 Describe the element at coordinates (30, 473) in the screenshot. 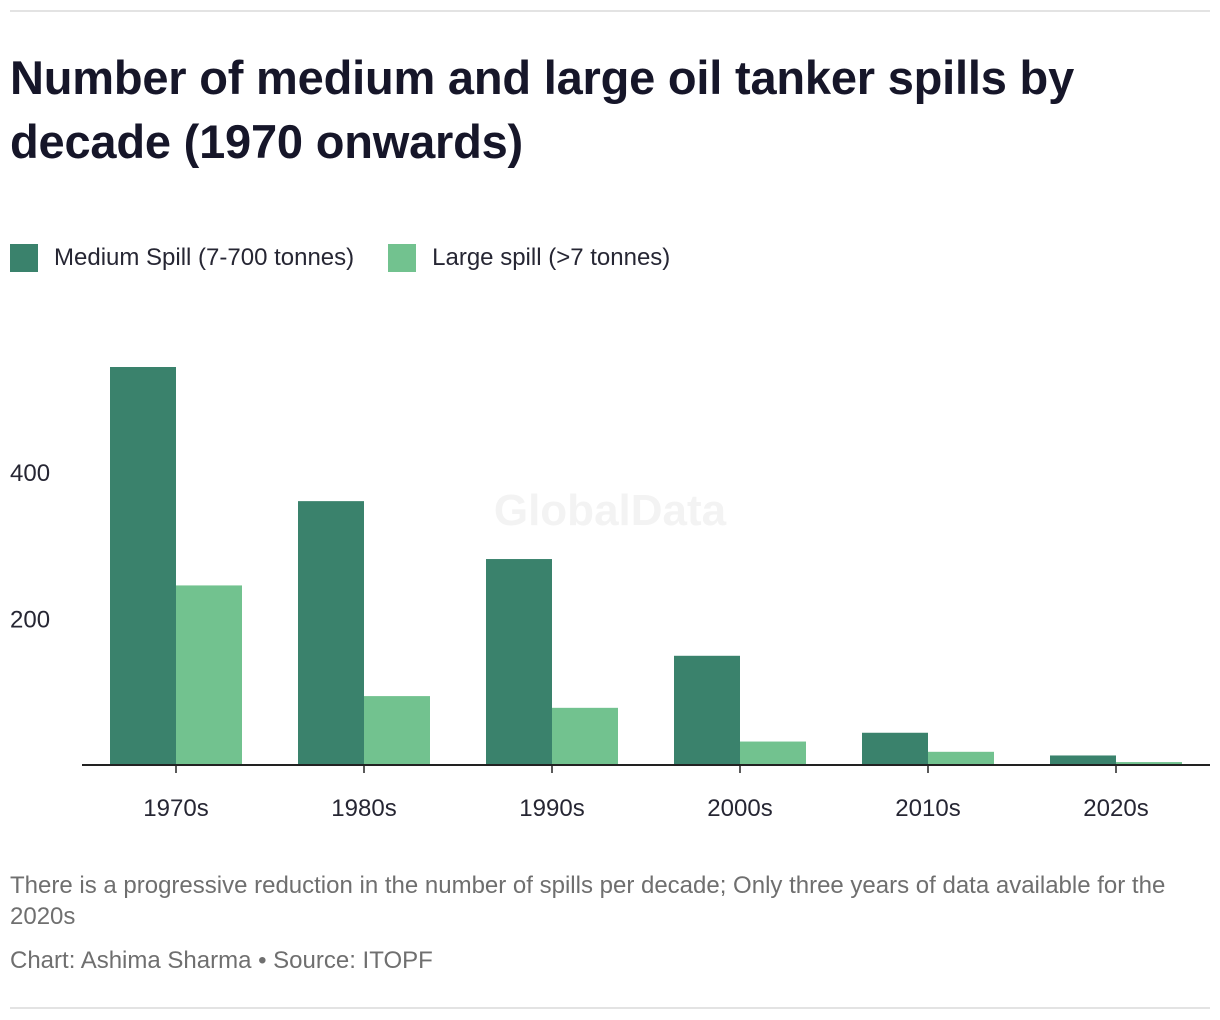

I see `y-tick-label-400: 400` at that location.